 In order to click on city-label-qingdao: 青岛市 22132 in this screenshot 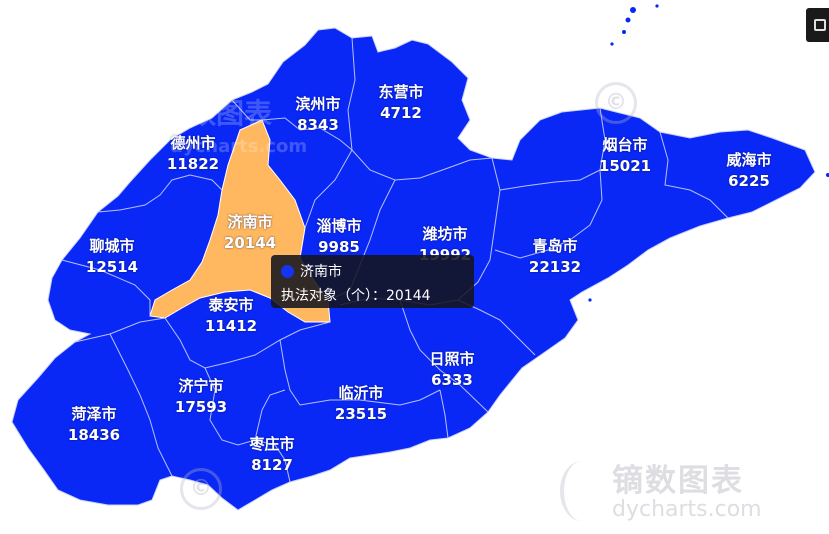, I will do `click(555, 257)`.